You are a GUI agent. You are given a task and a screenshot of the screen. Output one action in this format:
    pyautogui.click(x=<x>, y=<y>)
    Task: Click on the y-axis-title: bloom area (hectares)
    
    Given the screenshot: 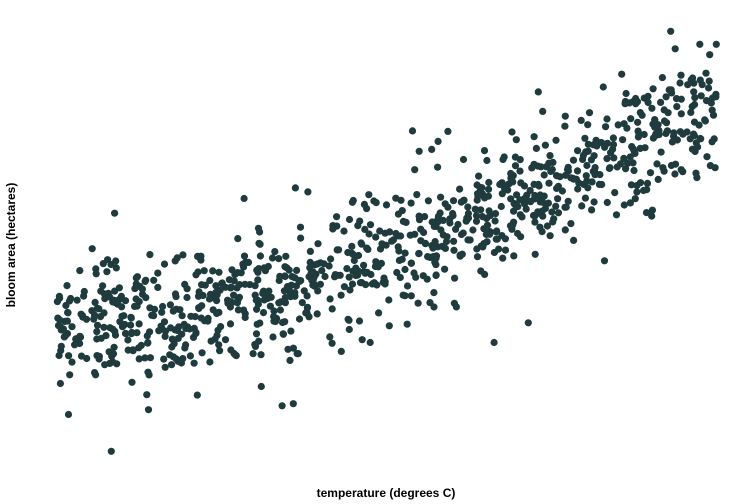 What is the action you would take?
    pyautogui.click(x=11, y=245)
    